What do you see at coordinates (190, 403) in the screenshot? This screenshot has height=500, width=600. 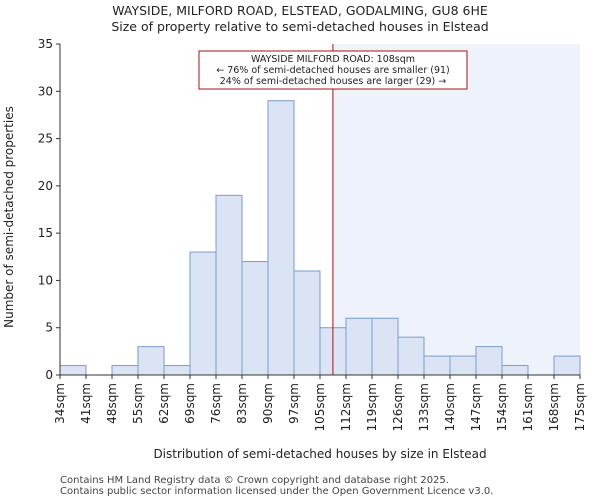 I see `x-tick-label: 69sqm` at bounding box center [190, 403].